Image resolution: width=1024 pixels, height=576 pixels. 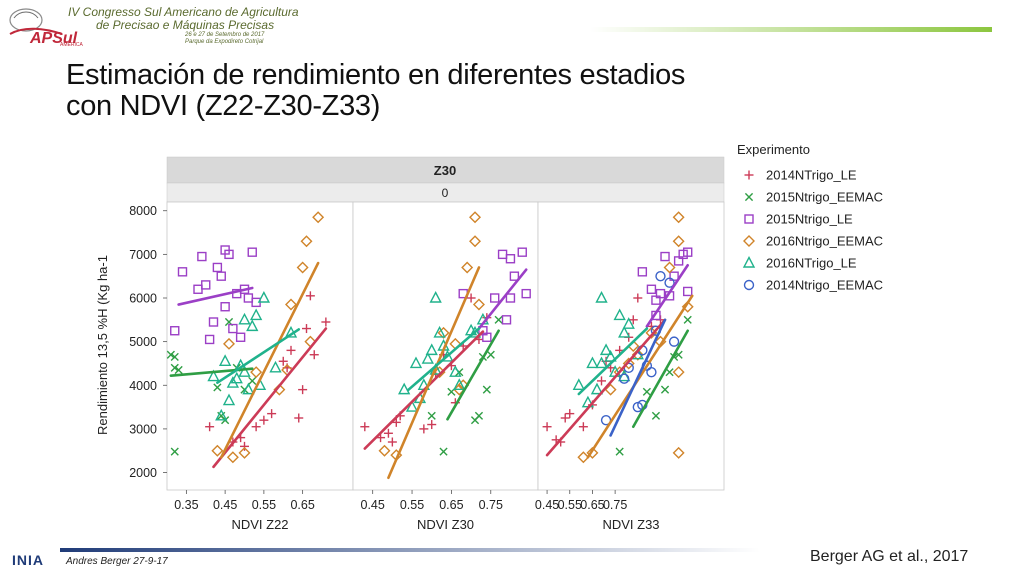 What do you see at coordinates (224, 42) in the screenshot?
I see `conference-date-line2: Parque da Expodireto Cotrijal` at bounding box center [224, 42].